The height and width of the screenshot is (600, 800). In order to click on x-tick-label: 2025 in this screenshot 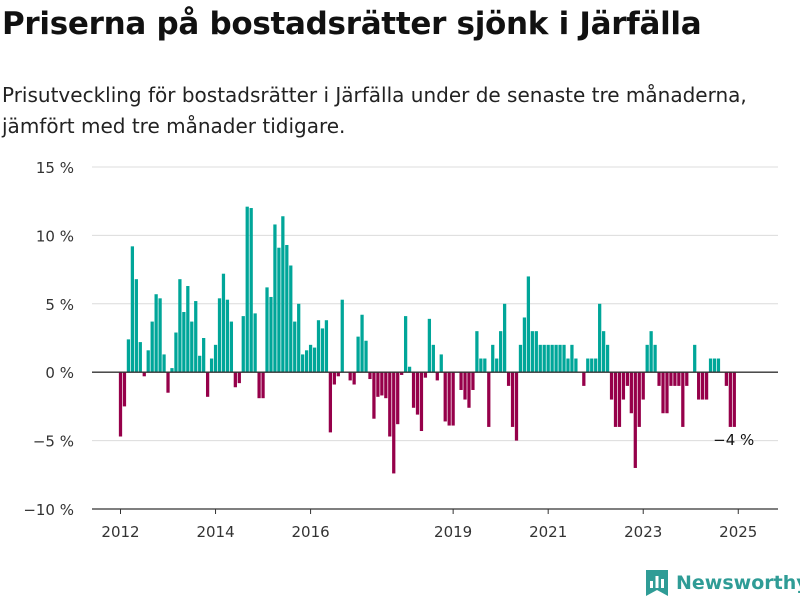, I will do `click(738, 532)`.